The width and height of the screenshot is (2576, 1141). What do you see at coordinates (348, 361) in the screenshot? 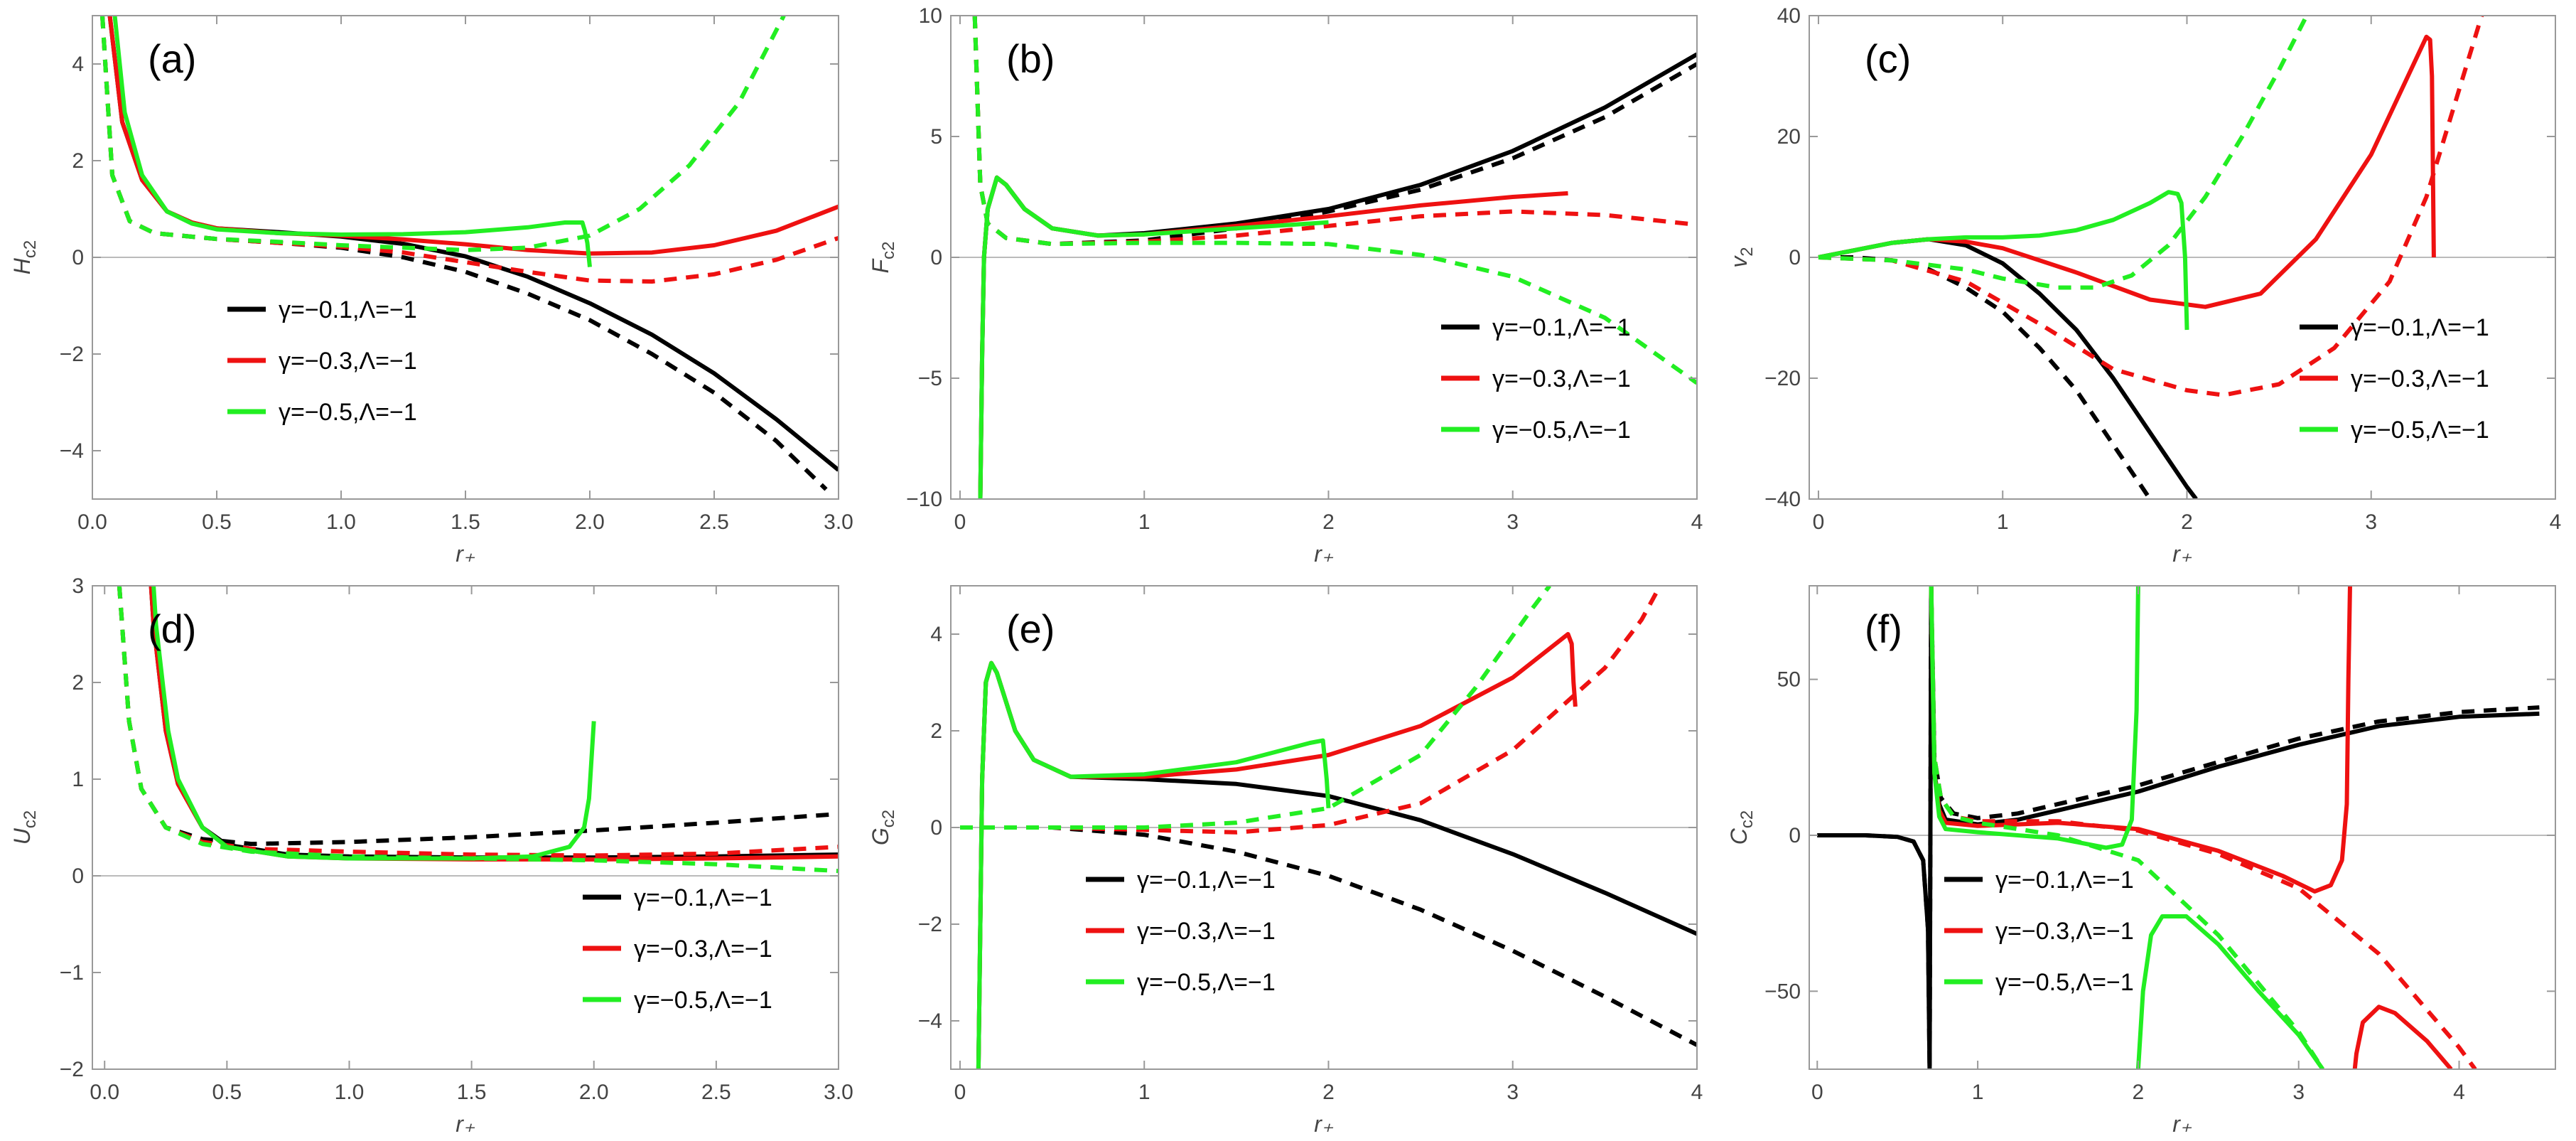
I see `chart-a-legend-label-1: γ=−0.3,Λ=−1` at bounding box center [348, 361].